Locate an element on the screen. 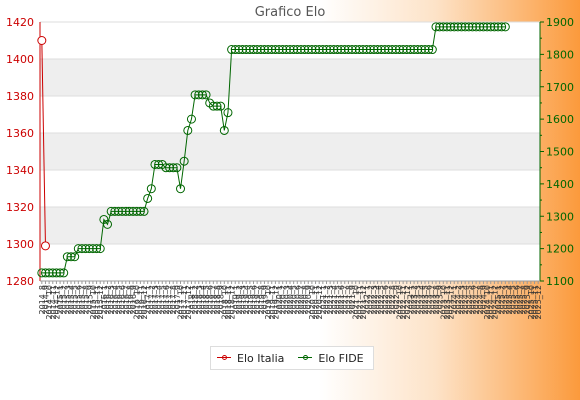 This screenshot has height=400, width=580. x-axis-tick-label: 2018_12 is located at coordinates (232, 302).